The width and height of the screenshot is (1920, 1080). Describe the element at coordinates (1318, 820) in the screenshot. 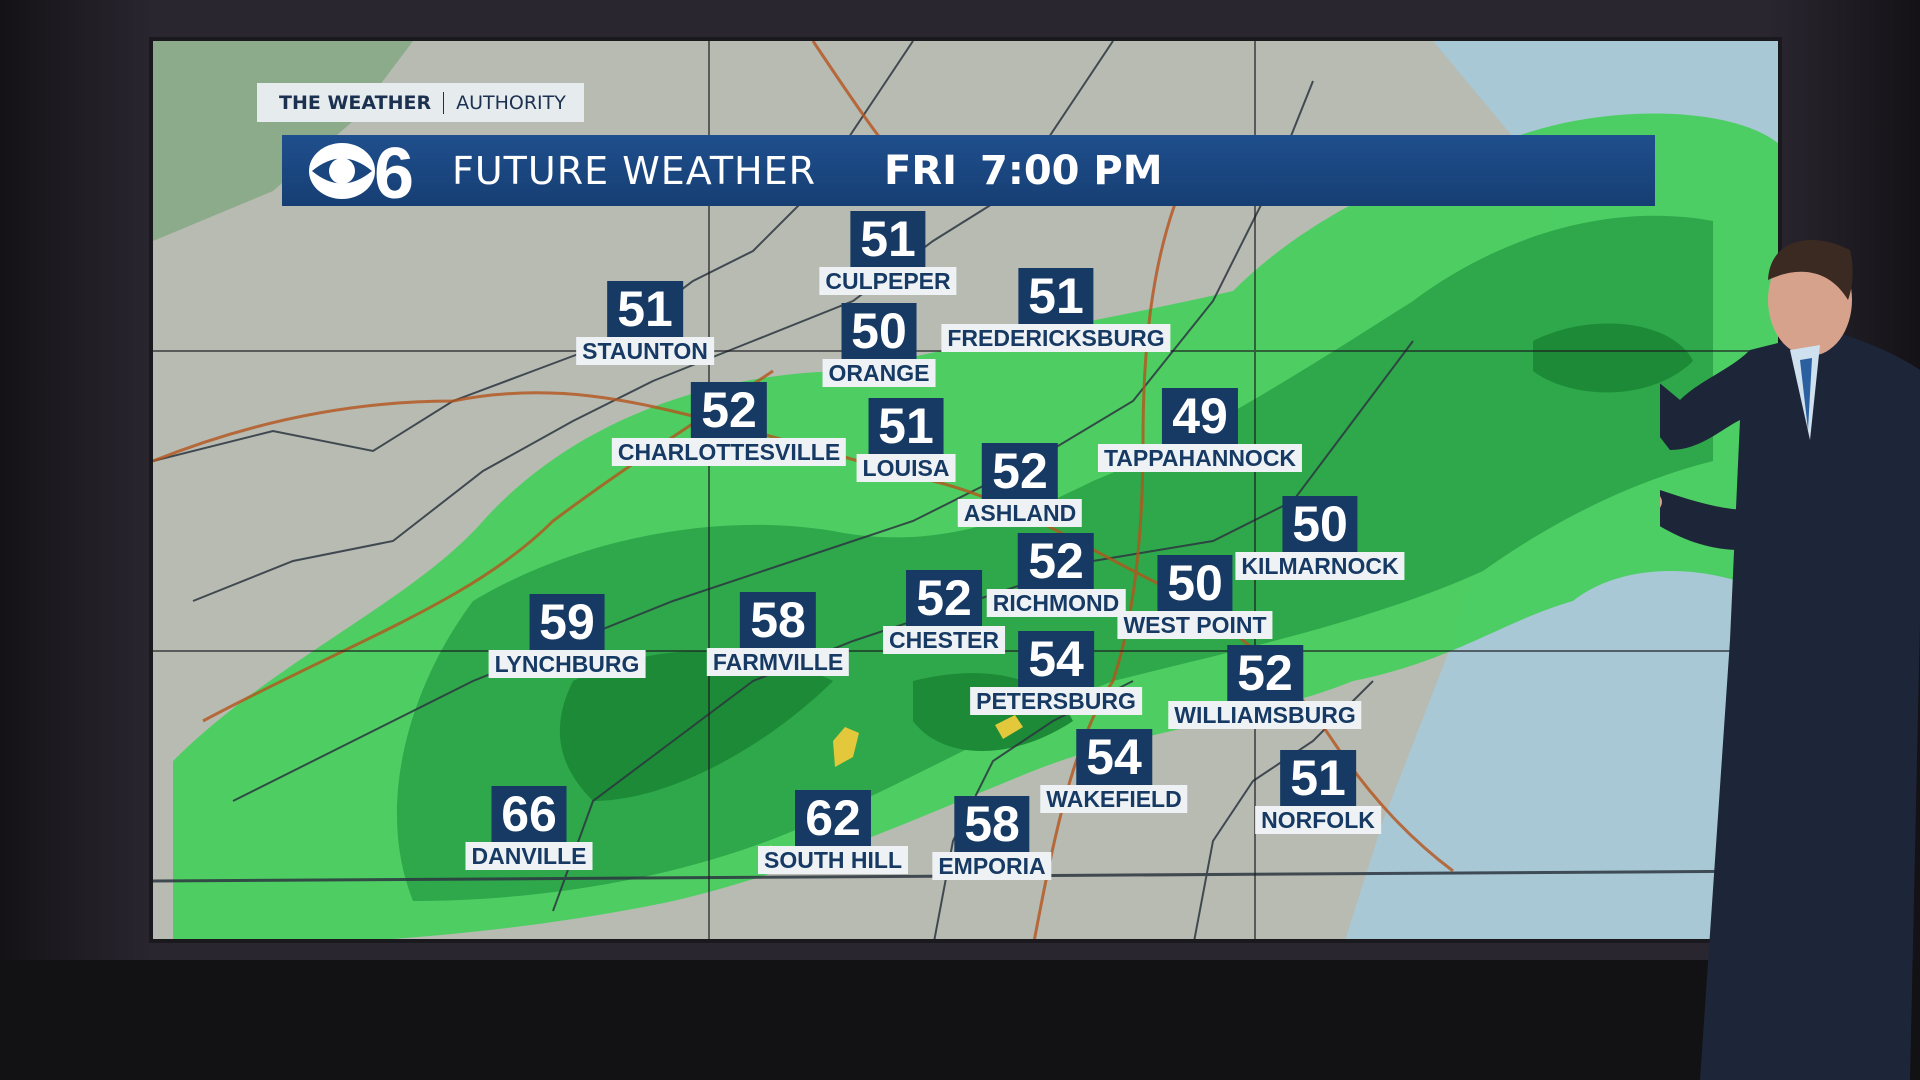

I see `city-name: NORFOLK` at that location.